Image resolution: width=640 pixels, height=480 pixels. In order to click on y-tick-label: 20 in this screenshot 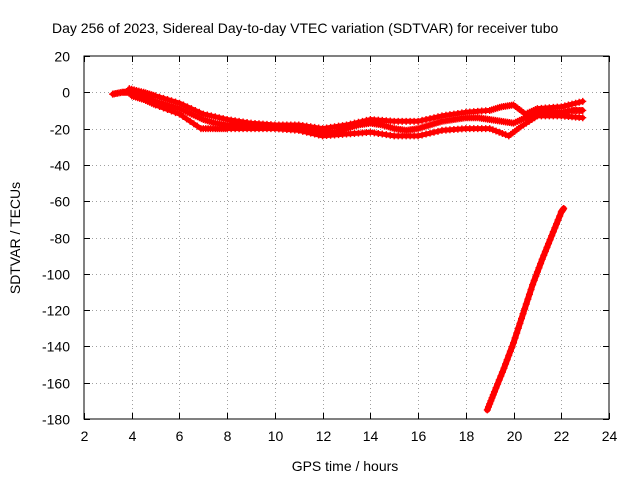, I will do `click(62, 57)`.